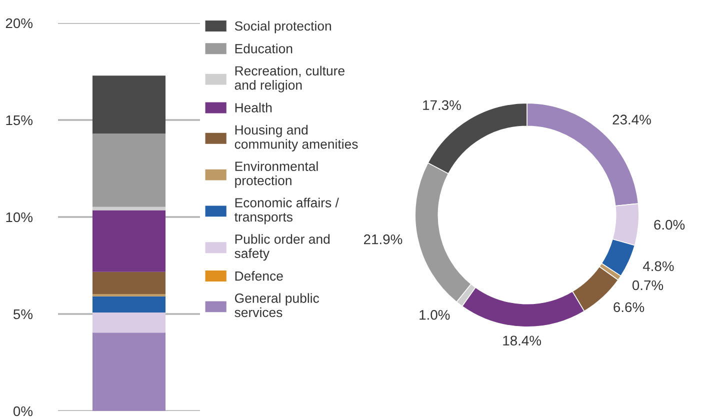 This screenshot has width=717, height=419. Describe the element at coordinates (19, 217) in the screenshot. I see `y-tick-label: 10%` at that location.